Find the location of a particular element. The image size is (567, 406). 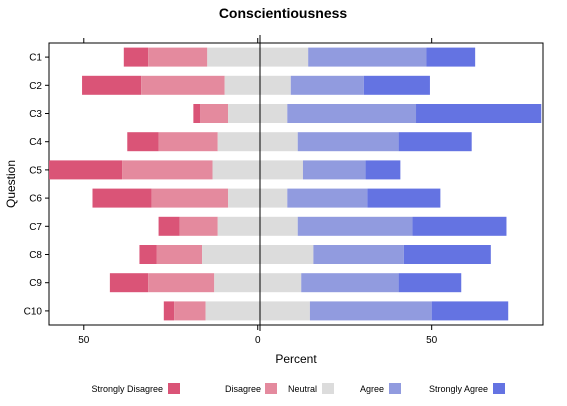

bar-c9-neutral is located at coordinates (258, 283).